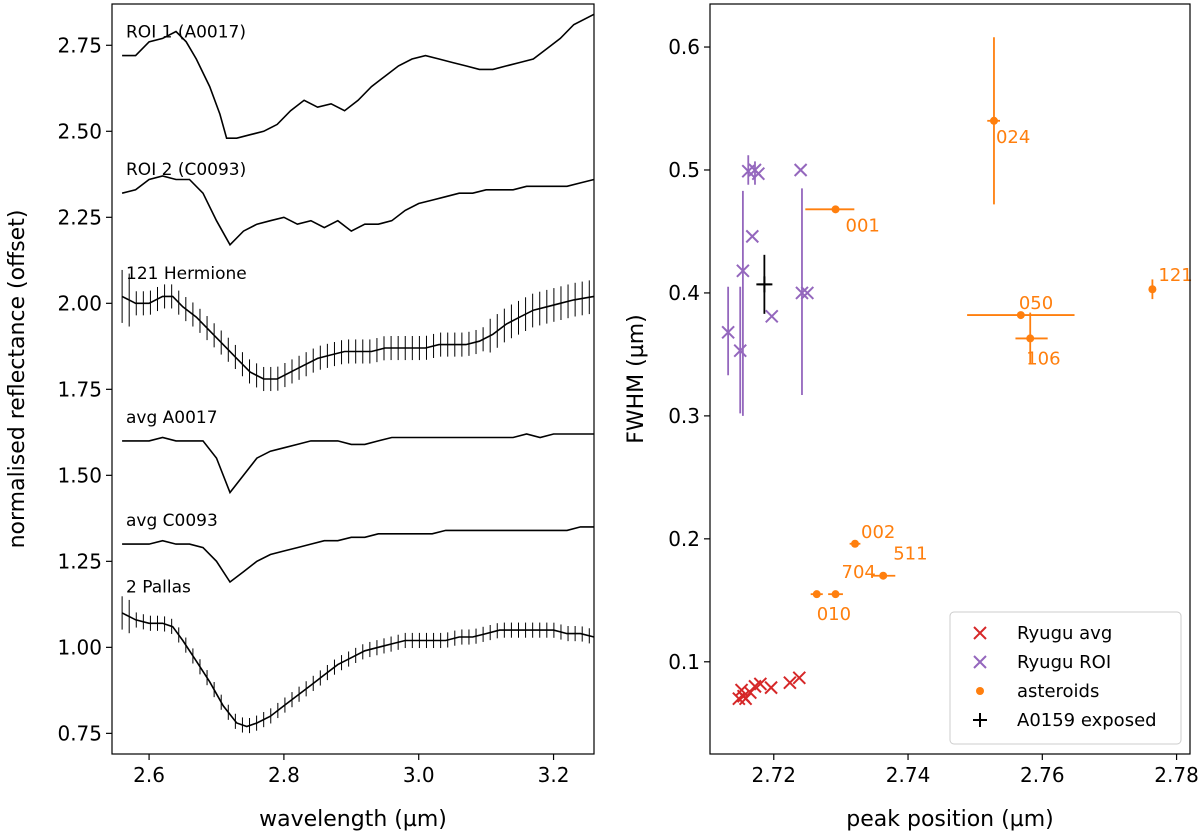 This screenshot has width=1200, height=834. I want to click on legend-box, so click(1065, 678).